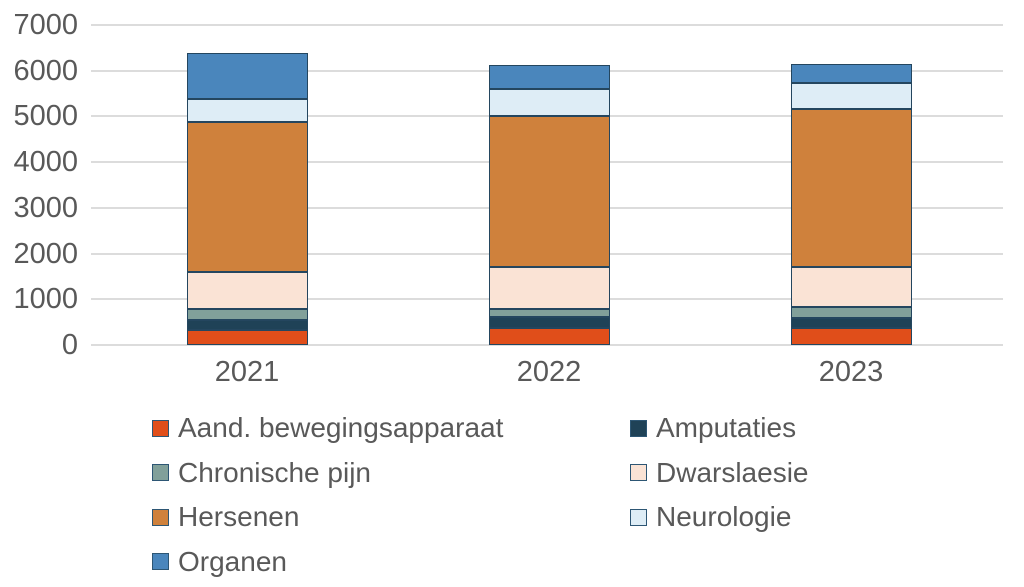 This screenshot has height=587, width=1024. Describe the element at coordinates (247, 325) in the screenshot. I see `bar-segment-2021-amputaties` at that location.